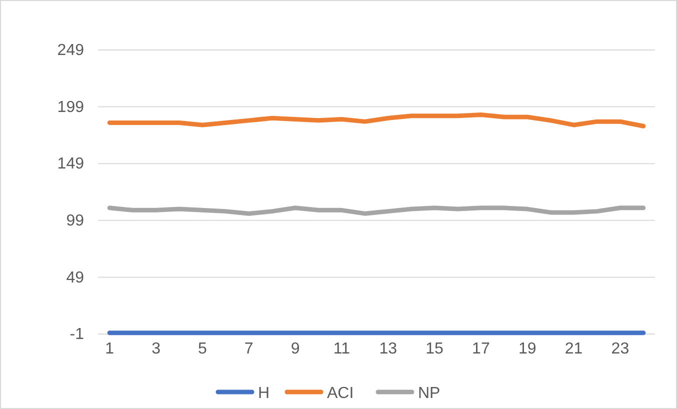 Image resolution: width=677 pixels, height=409 pixels. Describe the element at coordinates (109, 349) in the screenshot. I see `x-tick-label: 1` at that location.